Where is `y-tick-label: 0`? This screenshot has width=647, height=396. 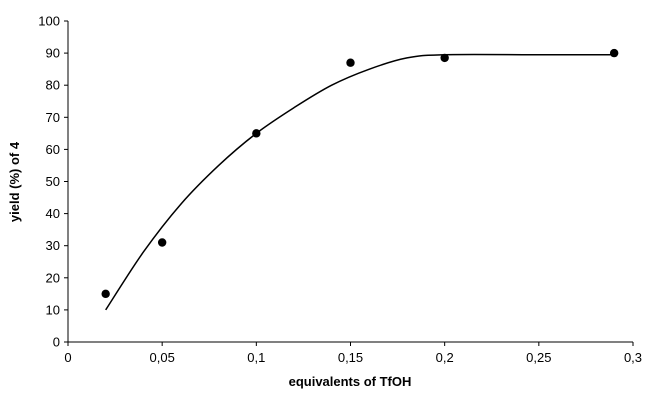 y-tick-label: 0 is located at coordinates (56, 342).